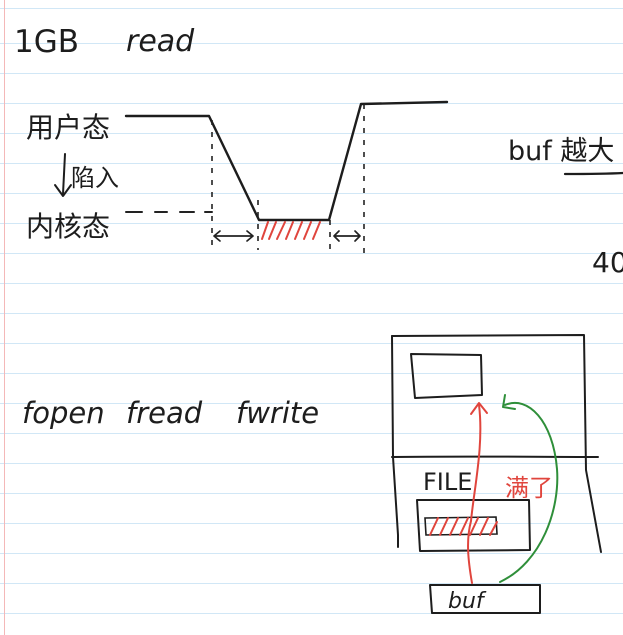 The height and width of the screenshot is (635, 623). I want to click on title-operation: read, so click(160, 41).